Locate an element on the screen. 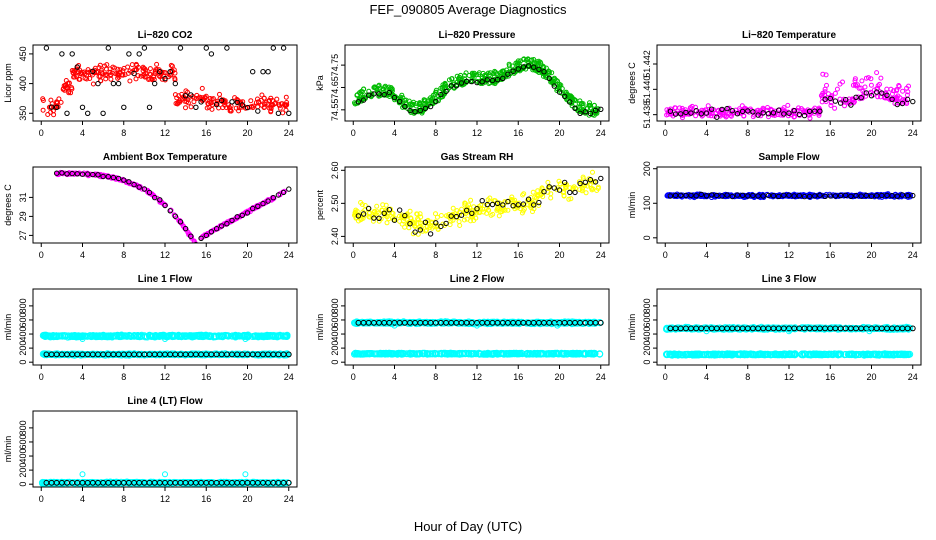 This screenshot has height=540, width=936. y-tick-label: 31 is located at coordinates (23, 197).